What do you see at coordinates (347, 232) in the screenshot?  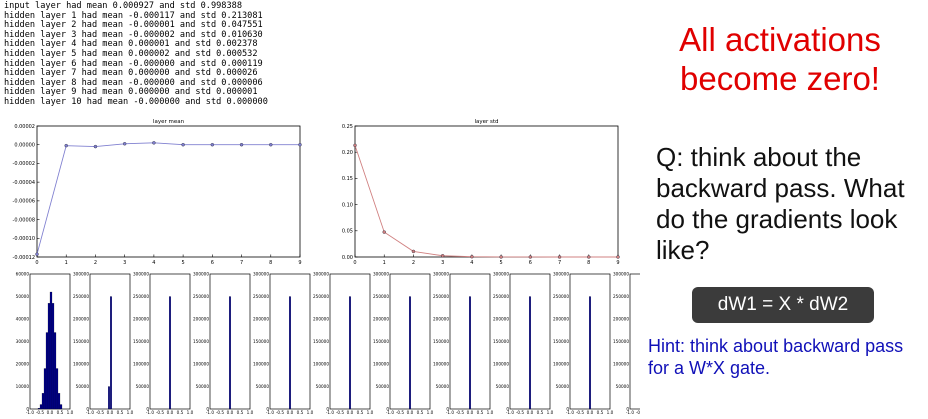 I see `layer-std-y-tick-label: 0.05` at bounding box center [347, 232].